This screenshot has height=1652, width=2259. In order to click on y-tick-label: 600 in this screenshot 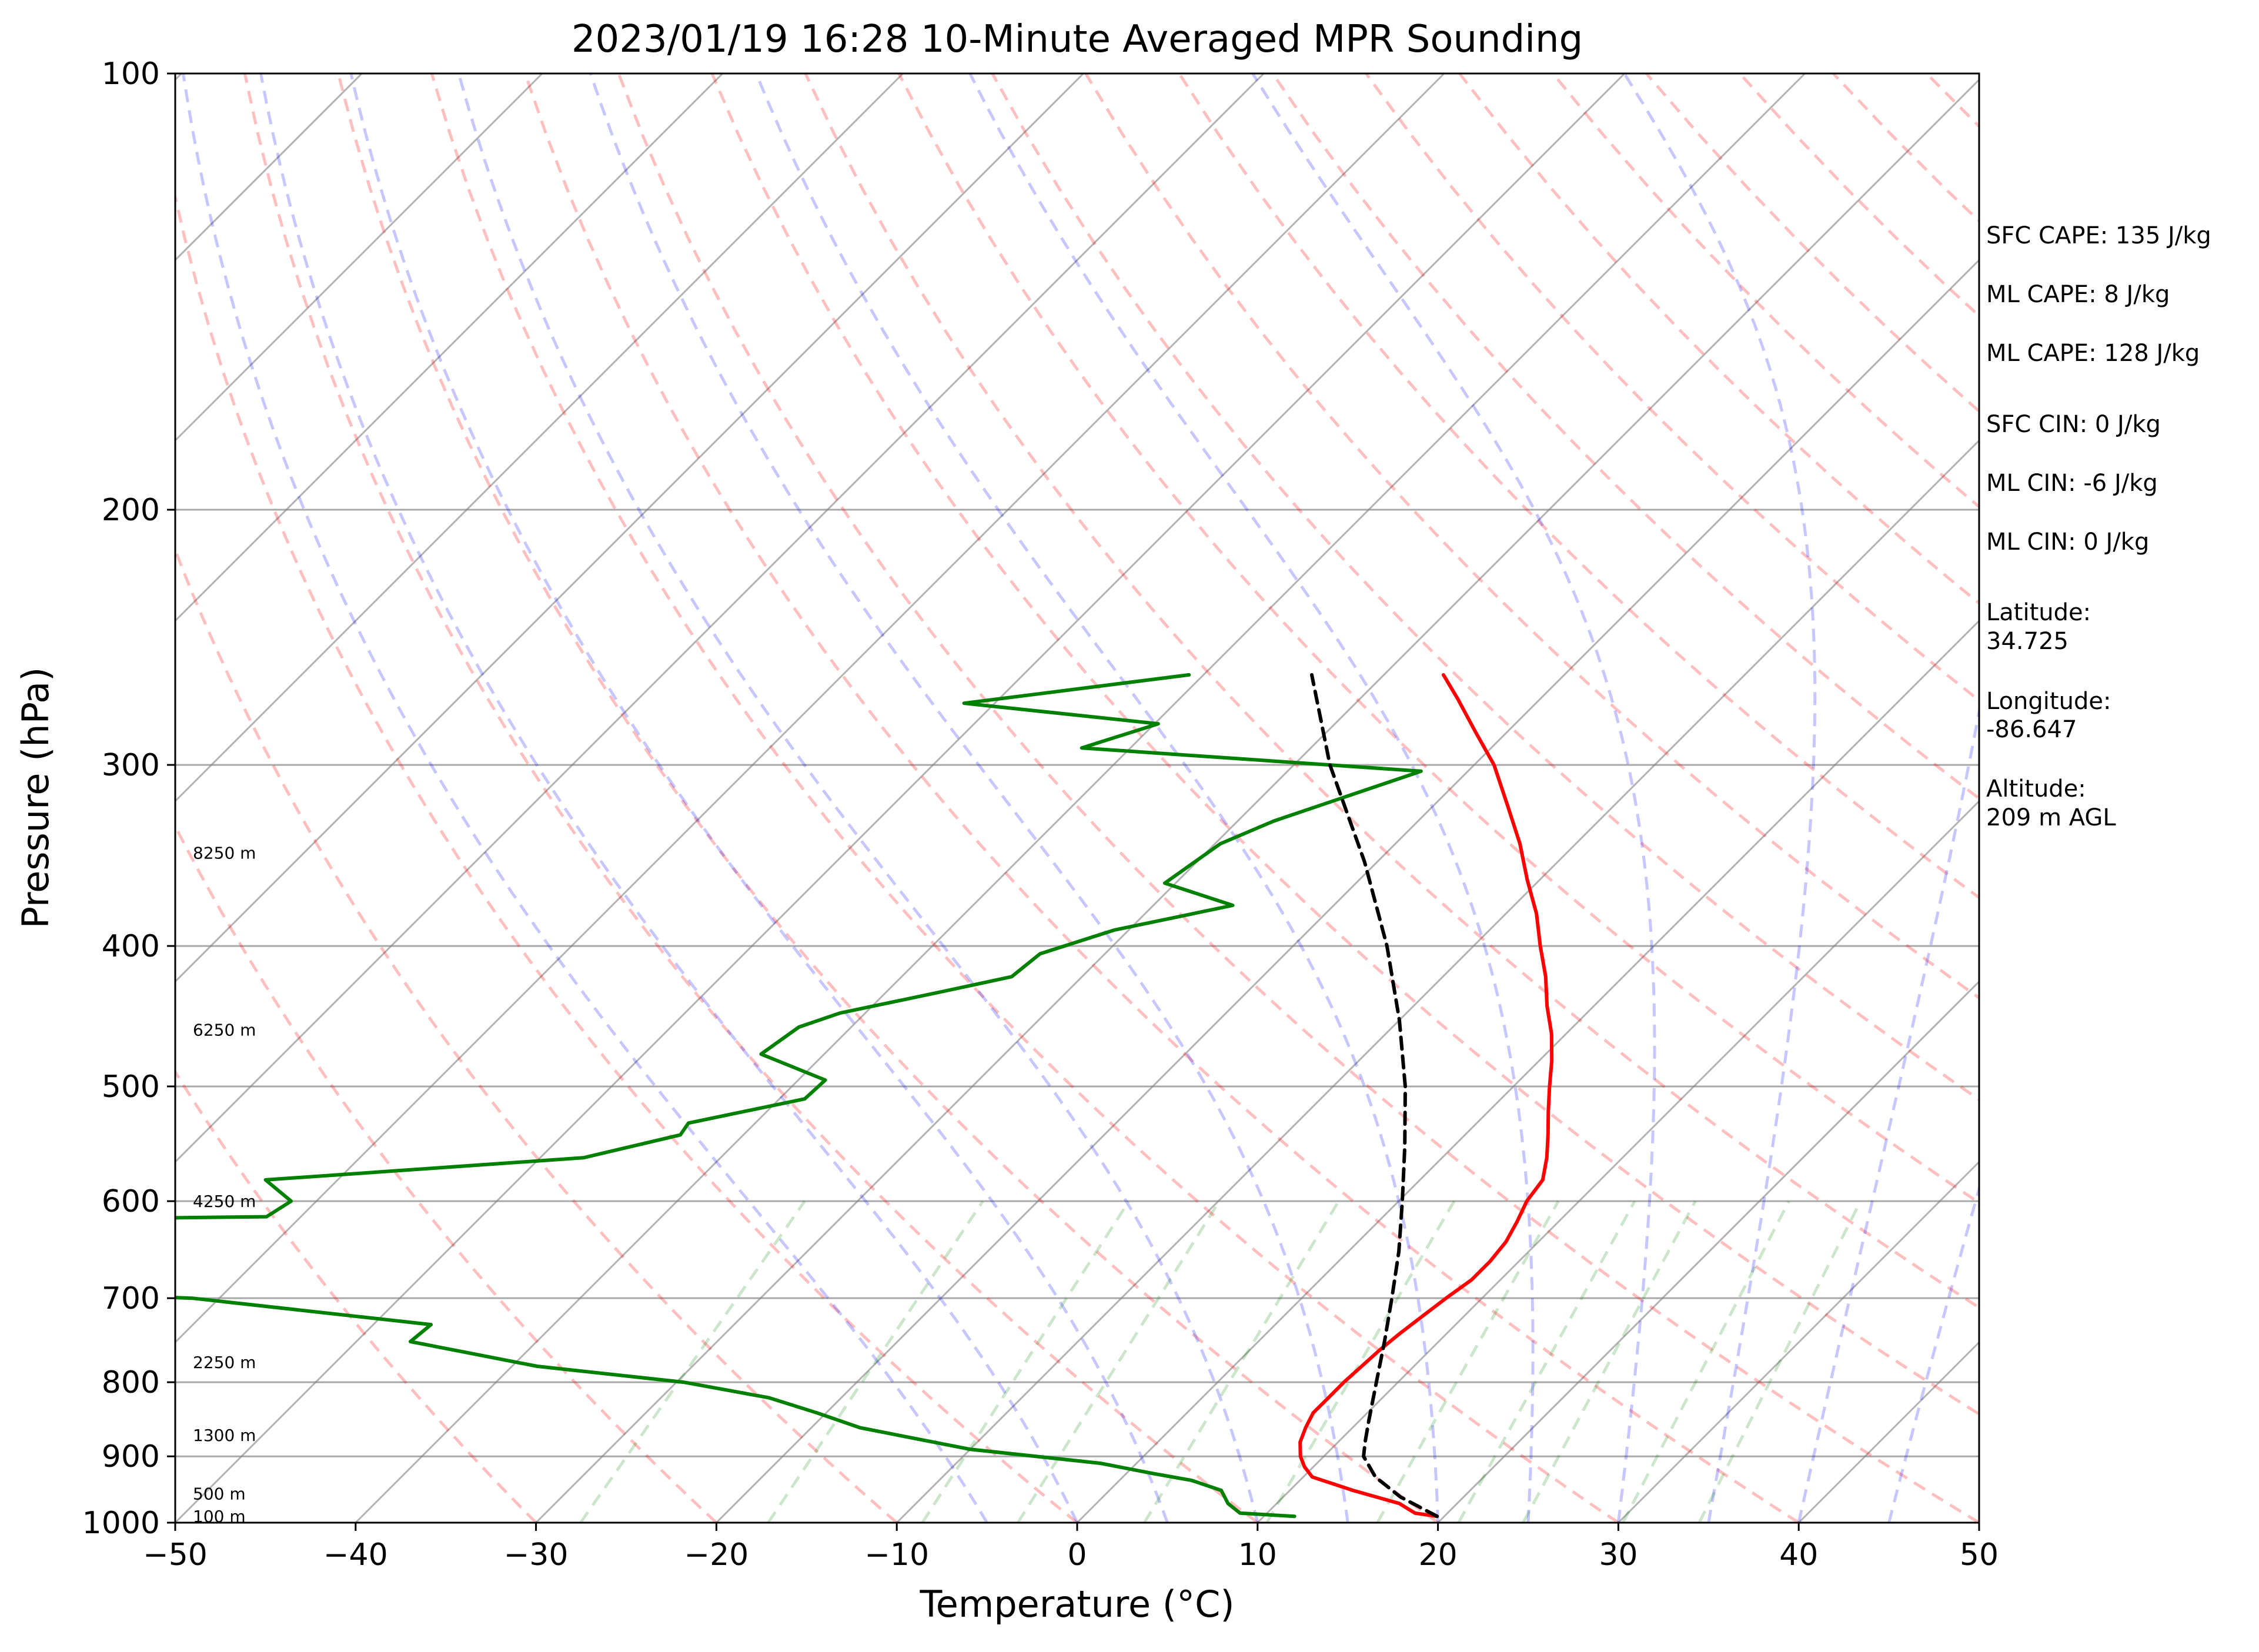, I will do `click(131, 1202)`.